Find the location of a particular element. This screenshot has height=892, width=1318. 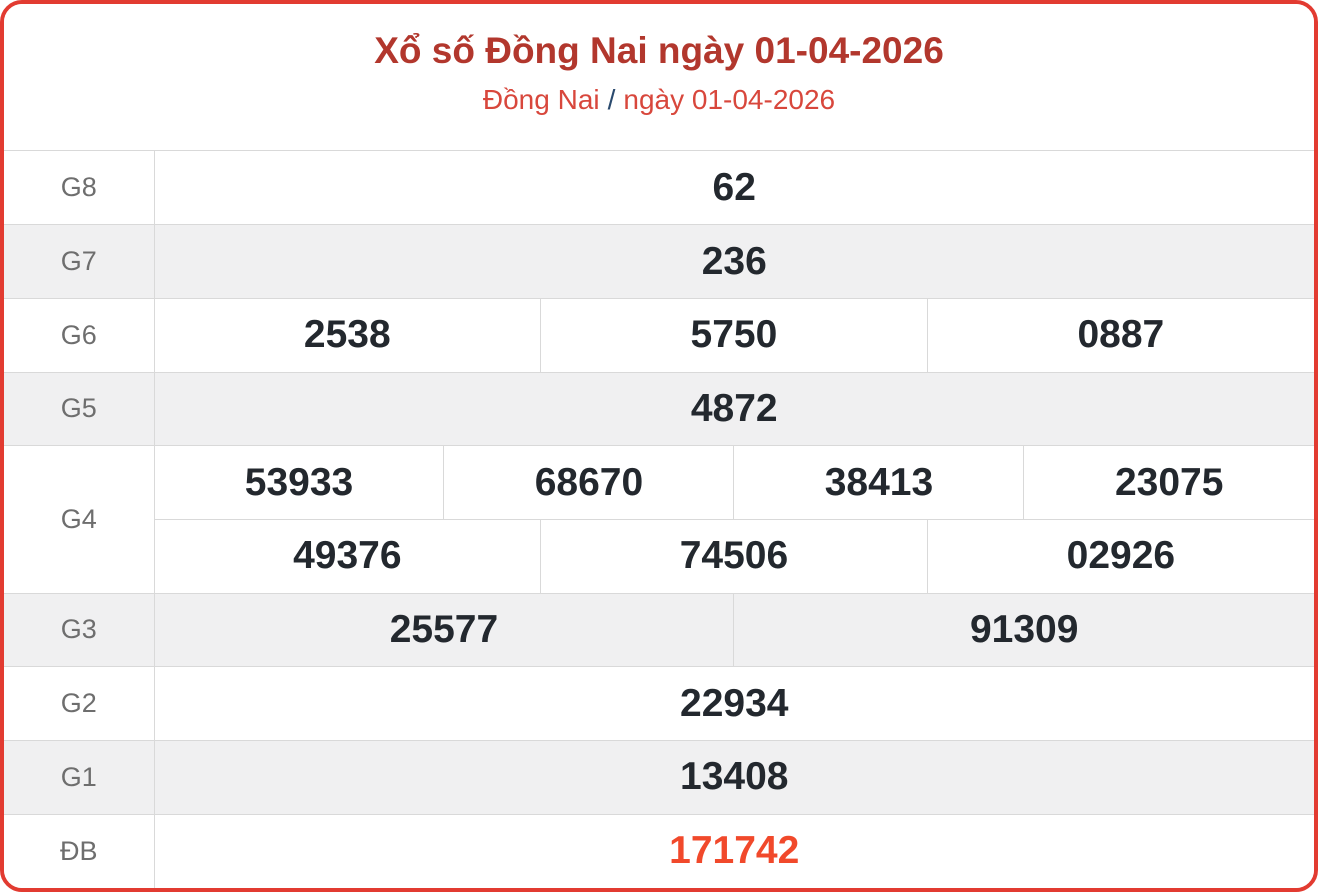

prize-value-g6-3: 0887 is located at coordinates (1120, 335).